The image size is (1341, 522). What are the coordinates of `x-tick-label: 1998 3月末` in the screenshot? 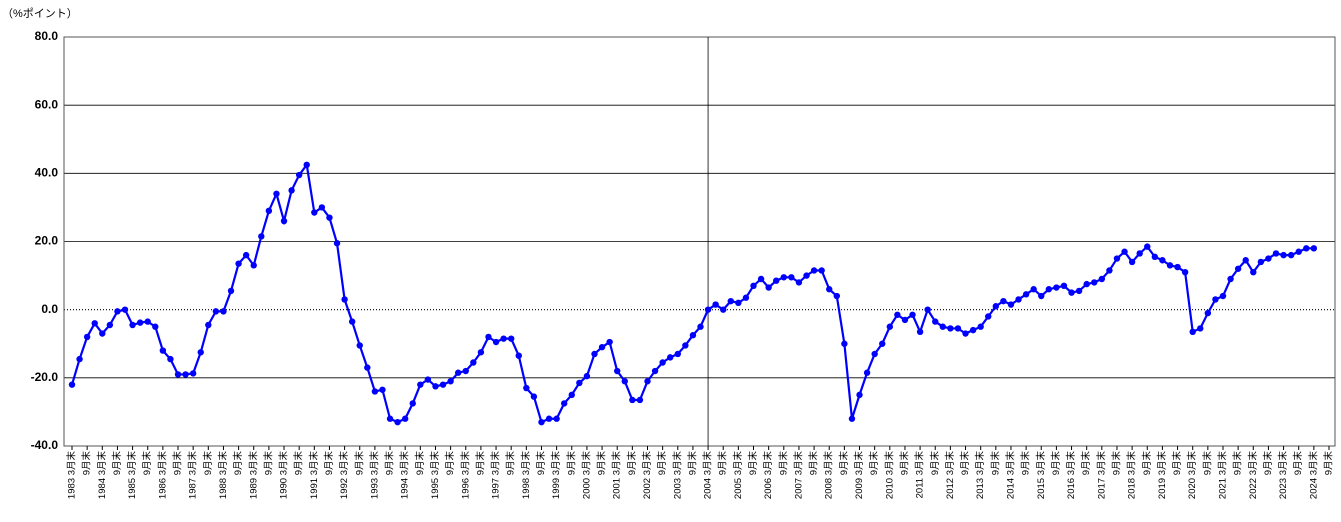 It's located at (526, 475).